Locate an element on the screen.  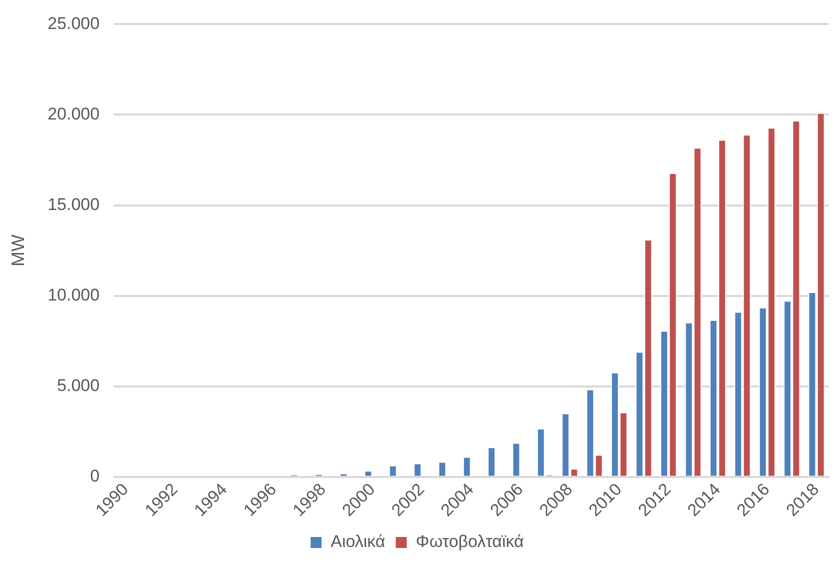
legend-label: Φωτοβολταϊκά is located at coordinates (470, 542).